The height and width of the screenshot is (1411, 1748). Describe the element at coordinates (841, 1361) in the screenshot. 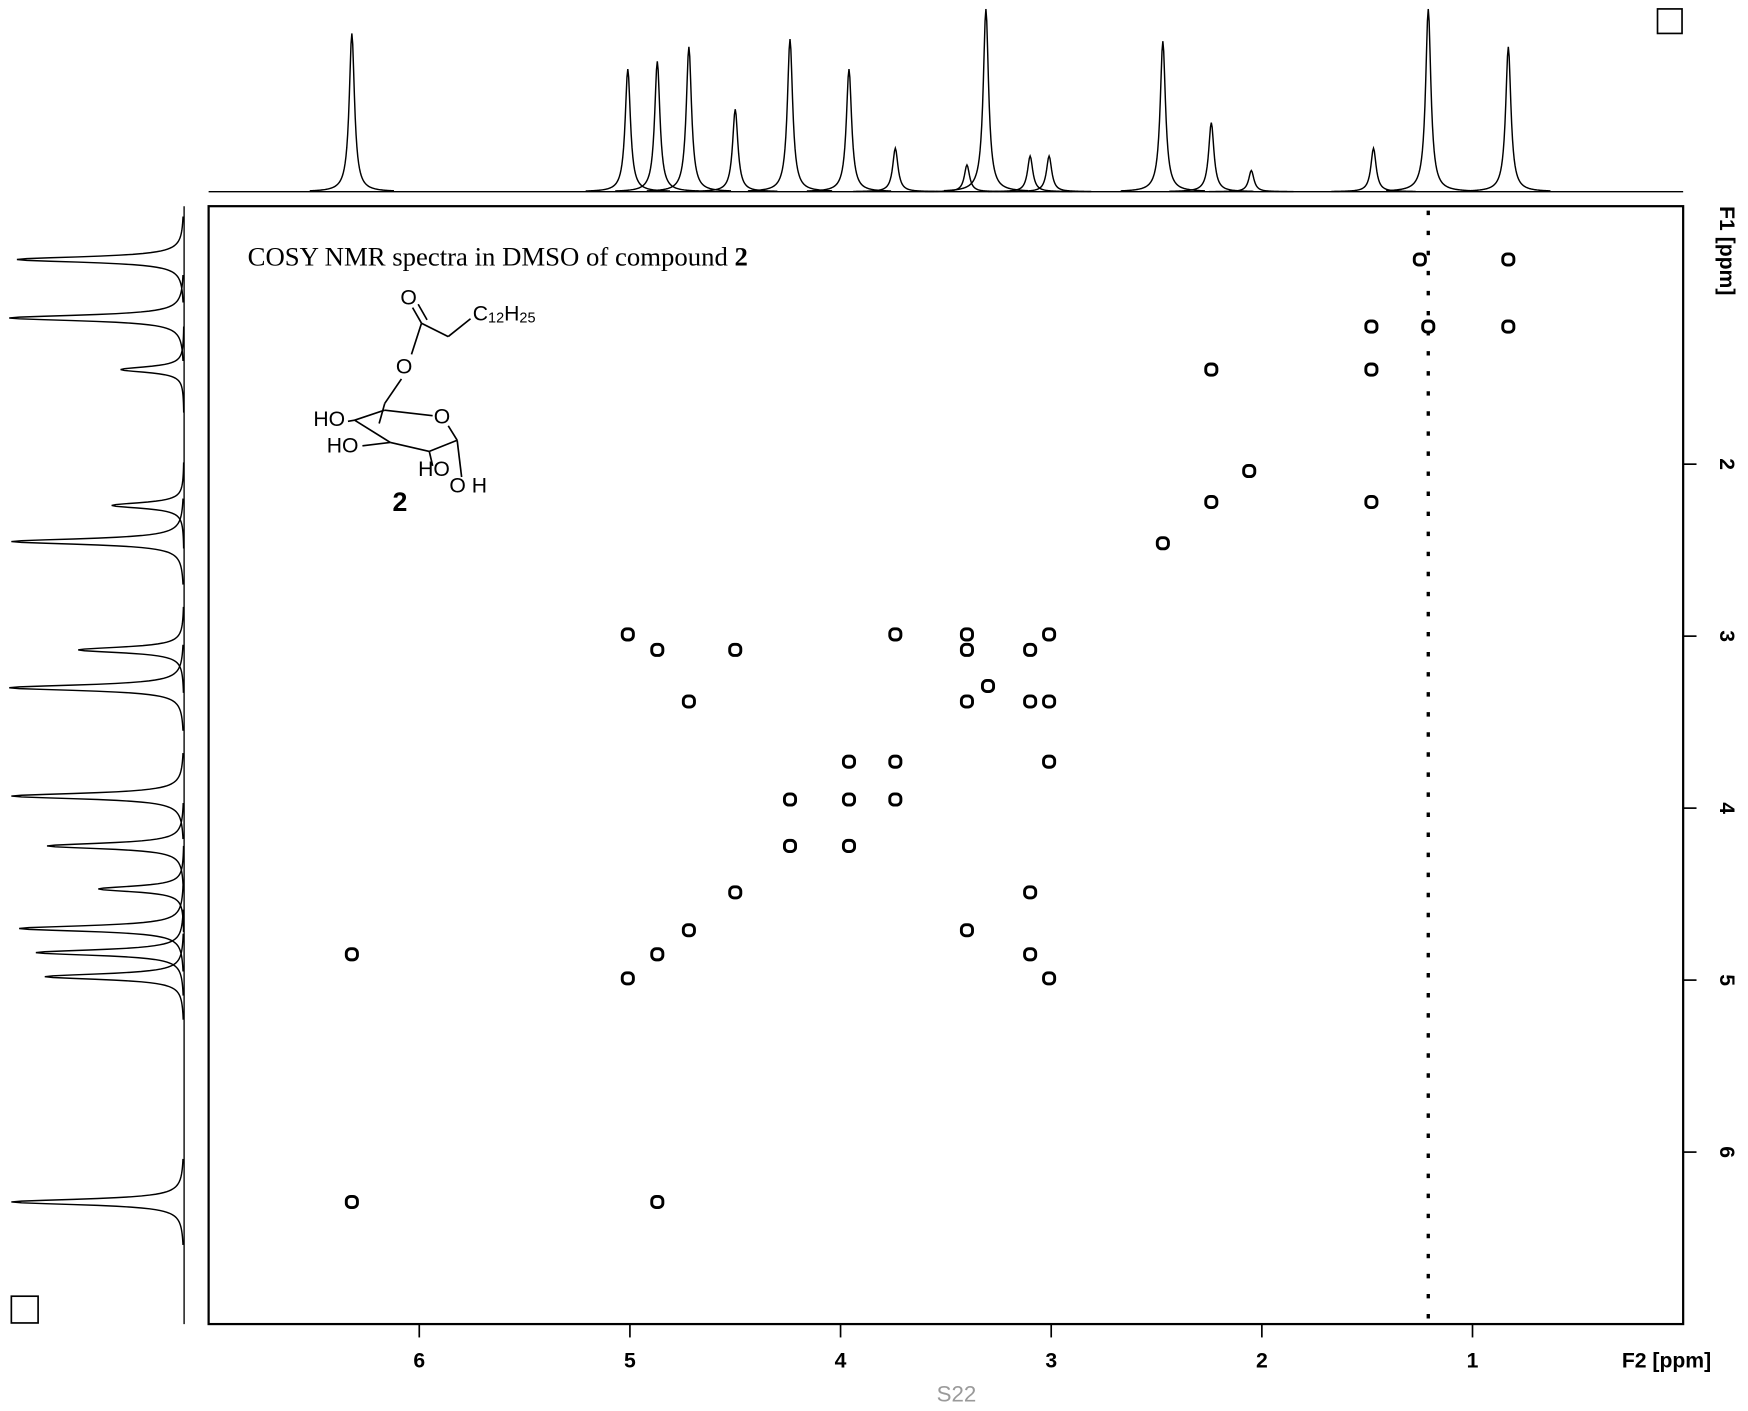

I see `x-tick-label: 4` at that location.